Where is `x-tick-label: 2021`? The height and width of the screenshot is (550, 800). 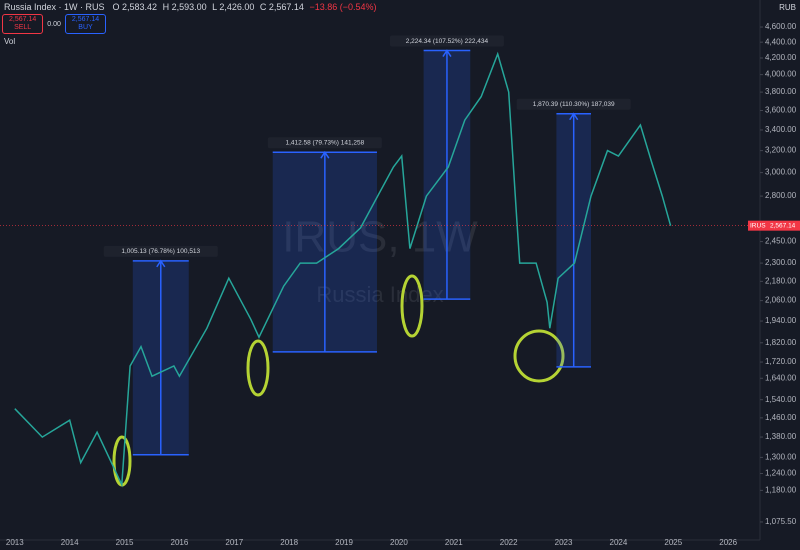
x-tick-label: 2021 is located at coordinates (454, 542).